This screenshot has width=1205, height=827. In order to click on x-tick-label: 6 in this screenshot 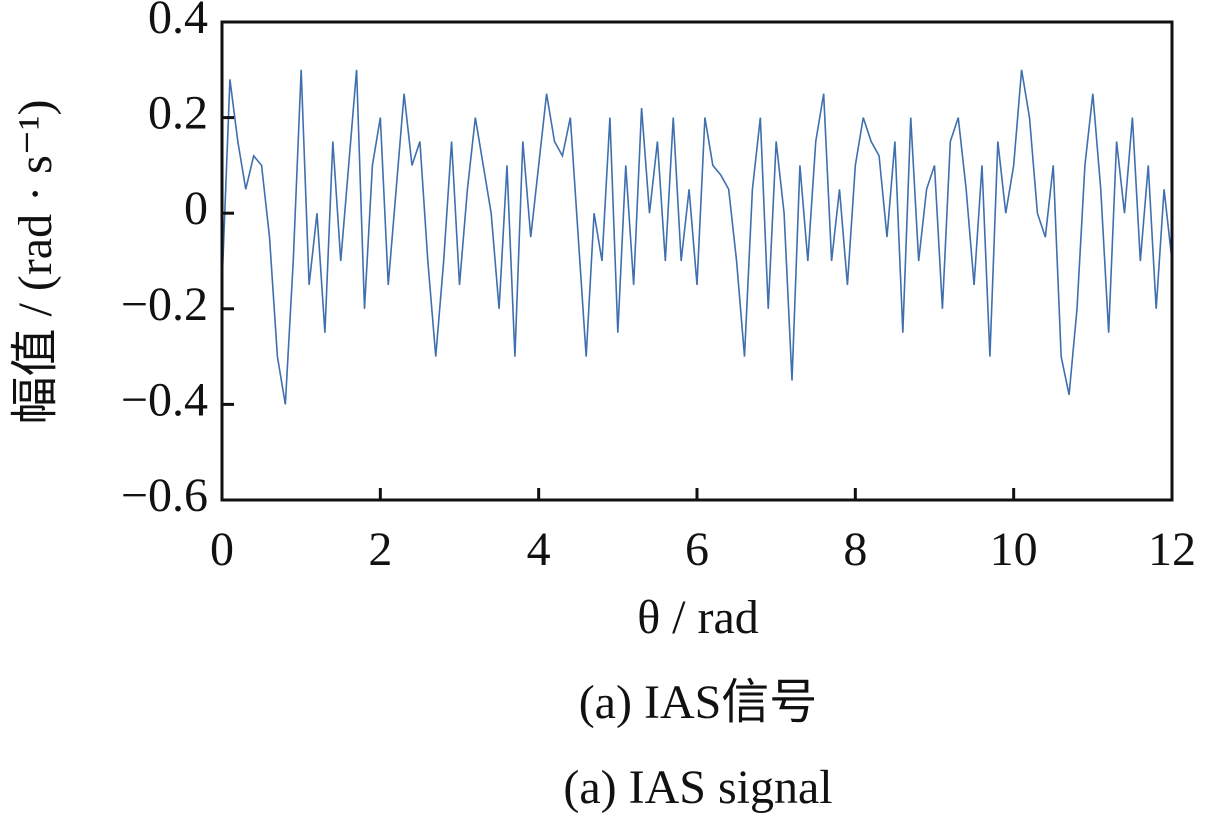, I will do `click(697, 549)`.